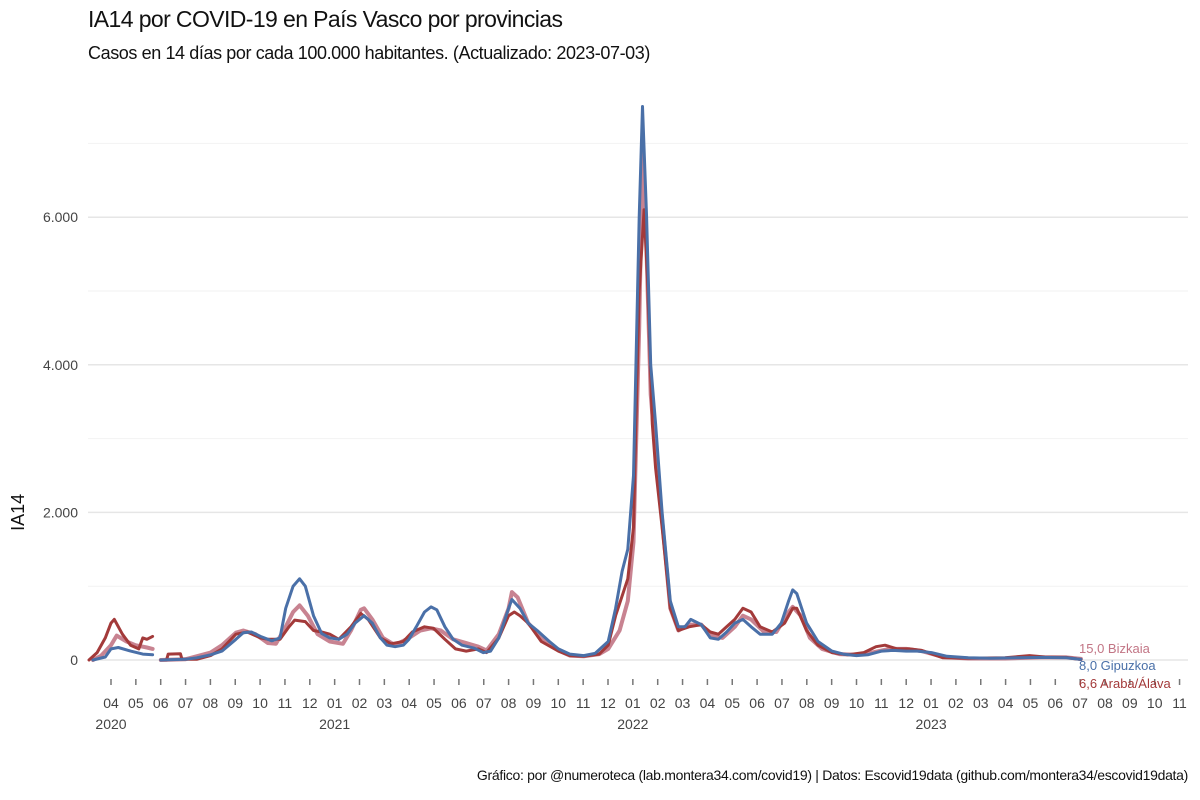 This screenshot has height=800, width=1200. What do you see at coordinates (60, 512) in the screenshot?
I see `y-tick-label: 2.000` at bounding box center [60, 512].